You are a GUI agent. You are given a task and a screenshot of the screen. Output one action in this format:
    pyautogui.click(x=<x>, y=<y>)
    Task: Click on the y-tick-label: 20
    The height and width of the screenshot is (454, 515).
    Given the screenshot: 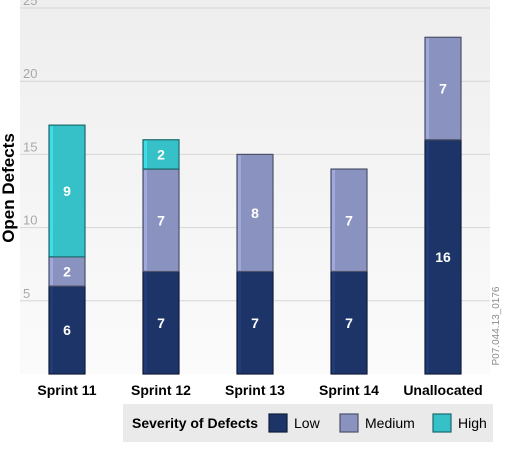 What is the action you would take?
    pyautogui.click(x=30, y=73)
    